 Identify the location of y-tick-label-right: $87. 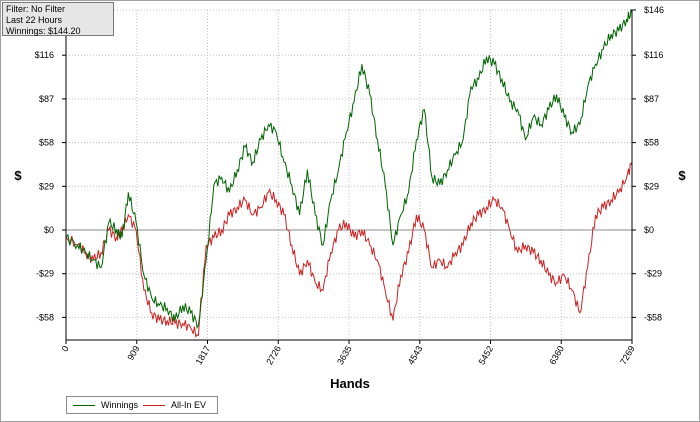
(651, 99).